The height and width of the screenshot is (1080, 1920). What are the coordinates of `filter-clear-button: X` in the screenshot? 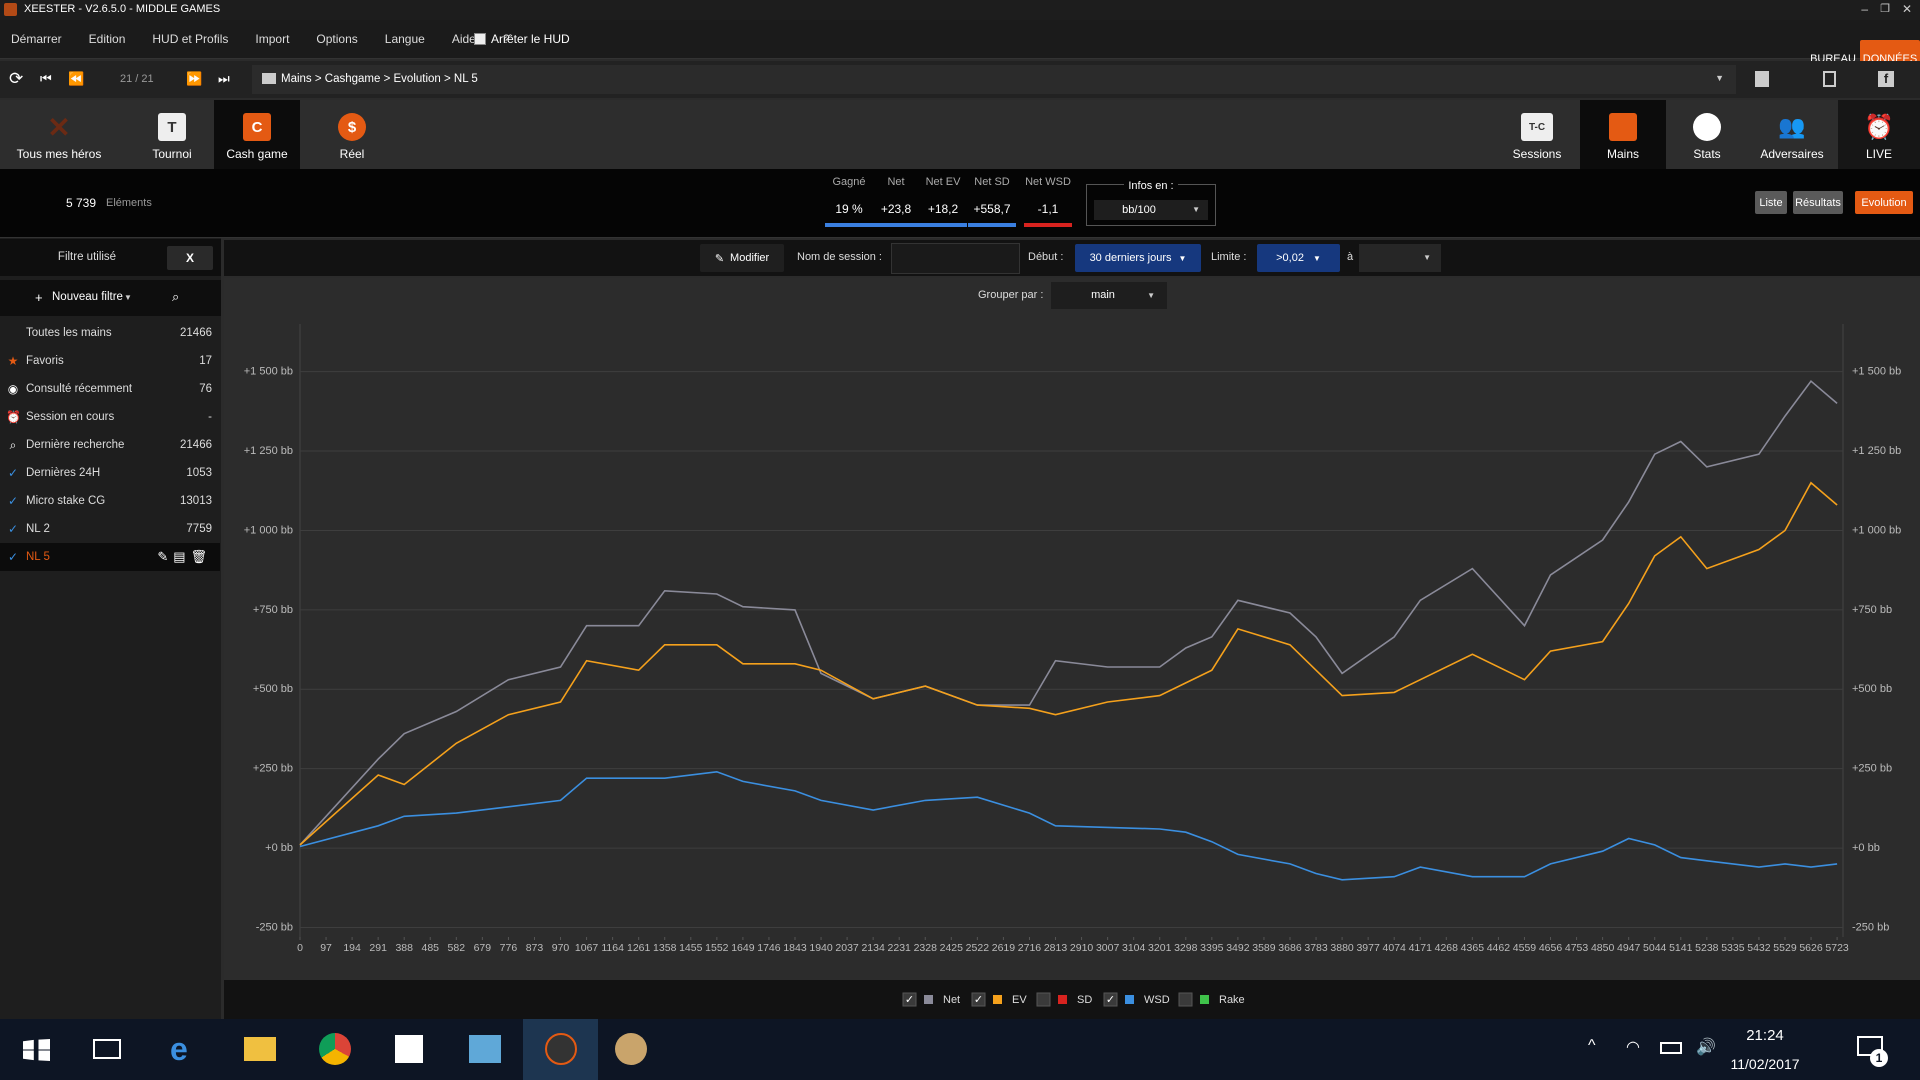 It's located at (190, 258).